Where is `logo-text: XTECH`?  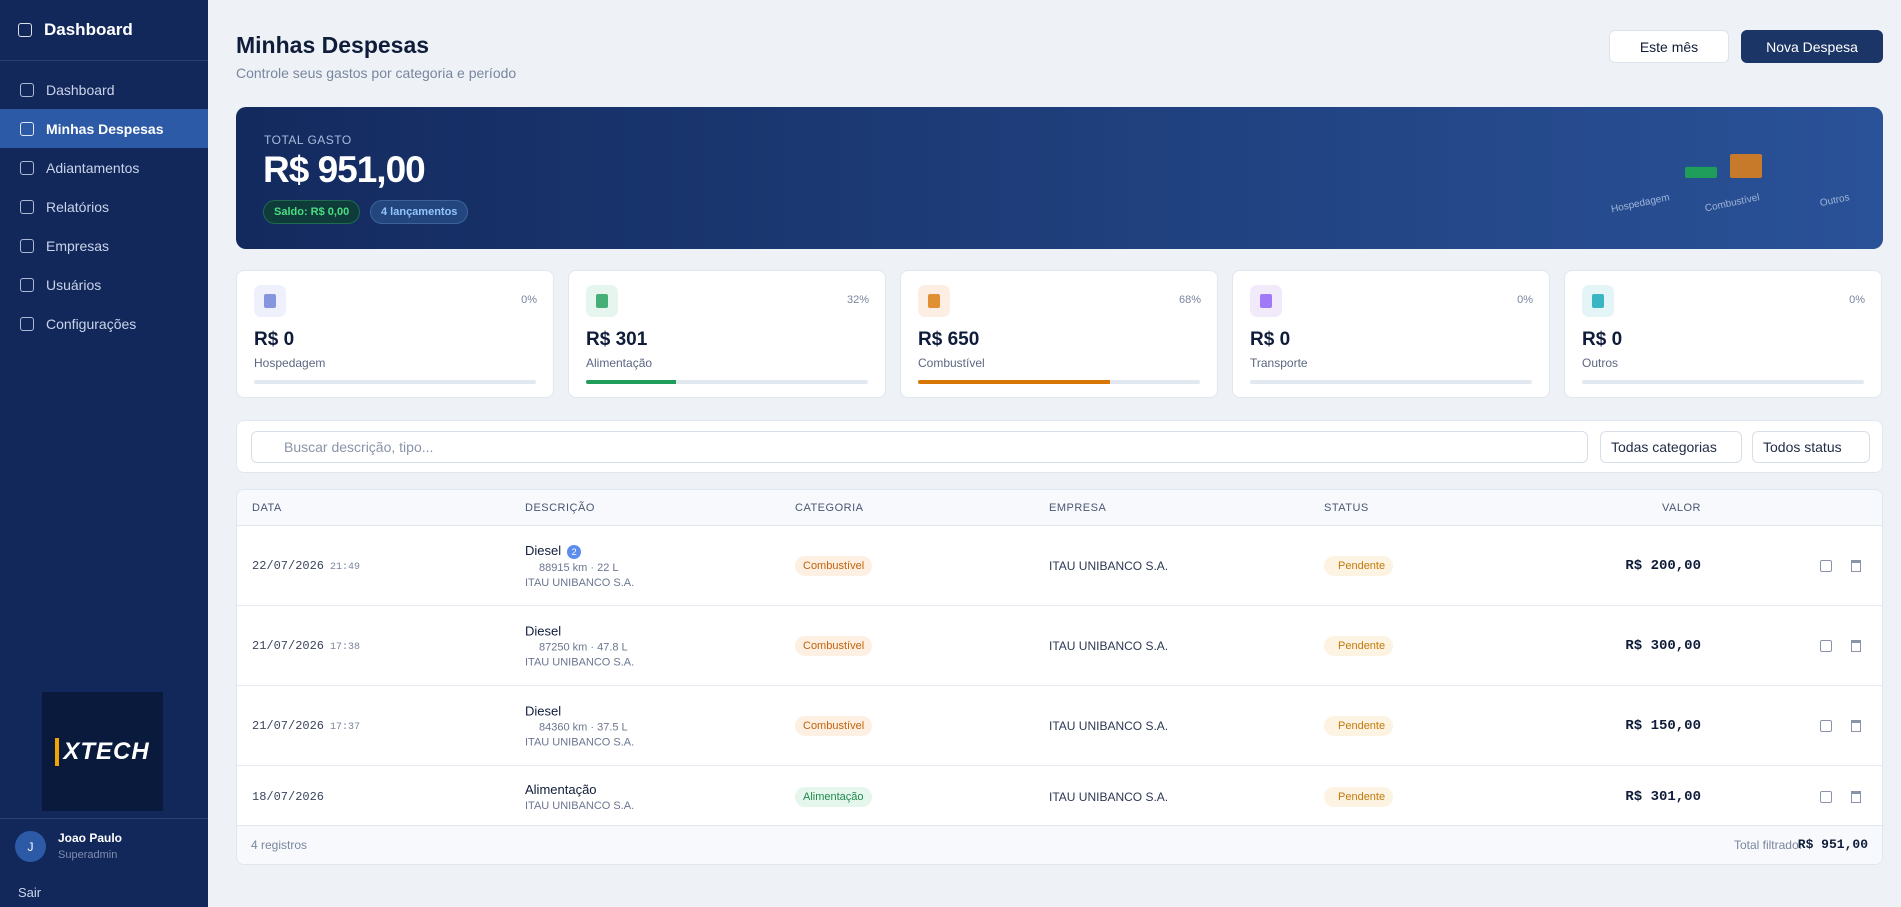 logo-text: XTECH is located at coordinates (102, 751).